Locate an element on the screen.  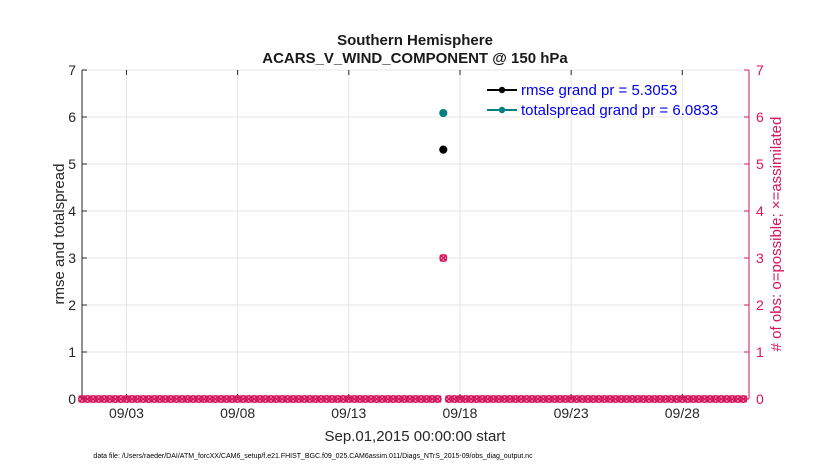
left-y-tick-label: 5 is located at coordinates (72, 164).